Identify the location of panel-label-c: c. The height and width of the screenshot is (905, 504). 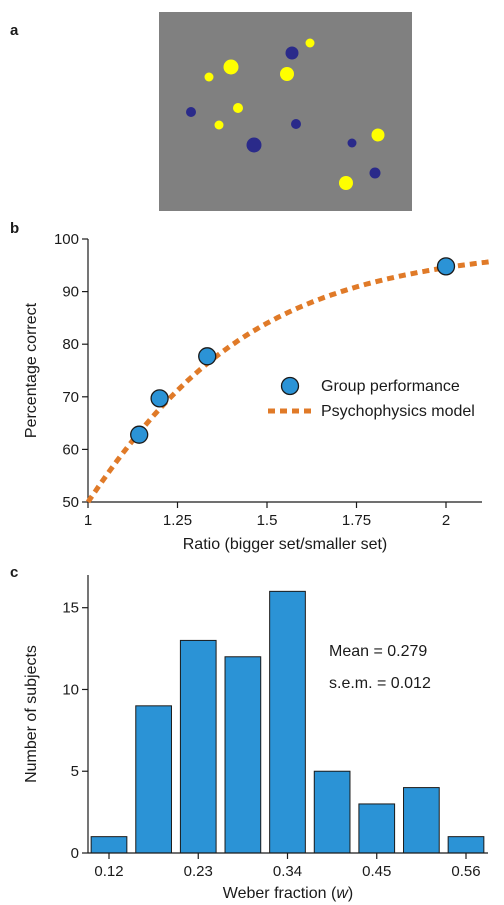
(14, 572).